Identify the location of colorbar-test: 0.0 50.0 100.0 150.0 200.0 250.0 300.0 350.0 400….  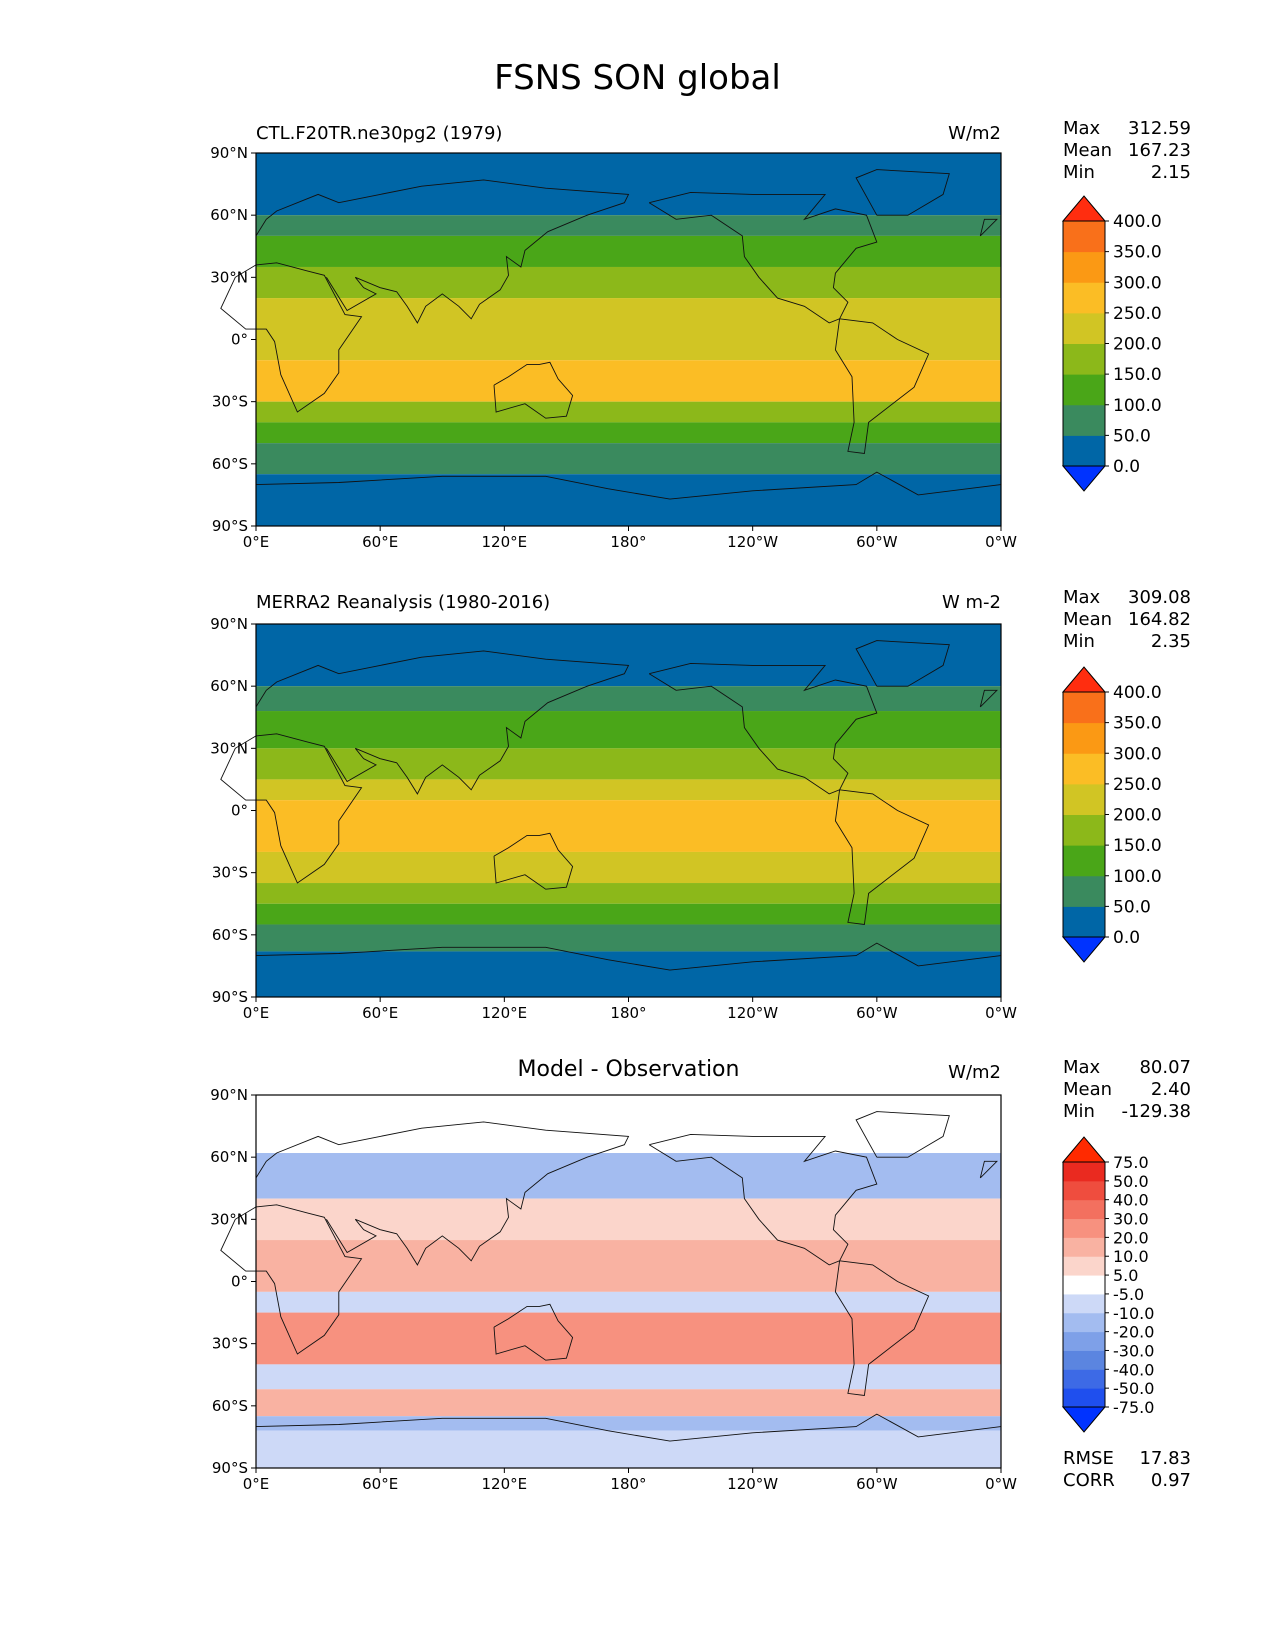
(1111, 343).